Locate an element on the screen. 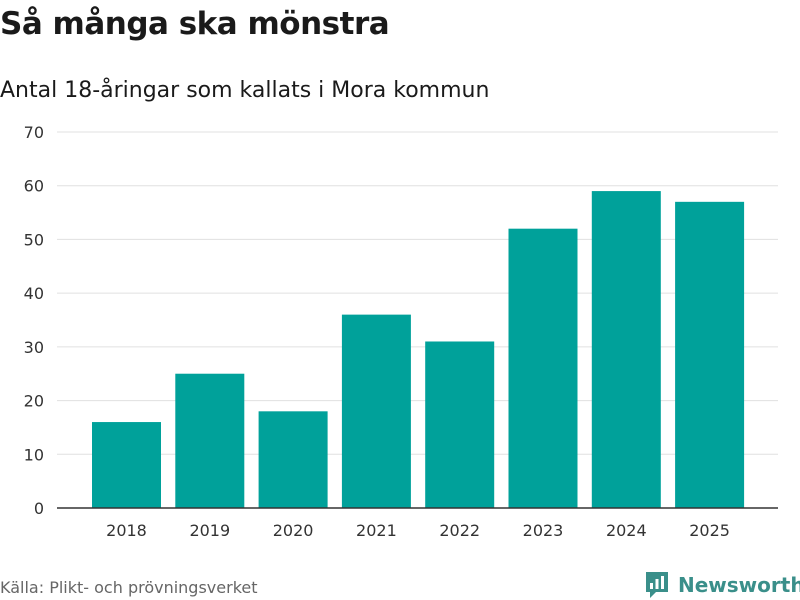 This screenshot has height=600, width=800. y-tick-label-20: 20 is located at coordinates (34, 401).